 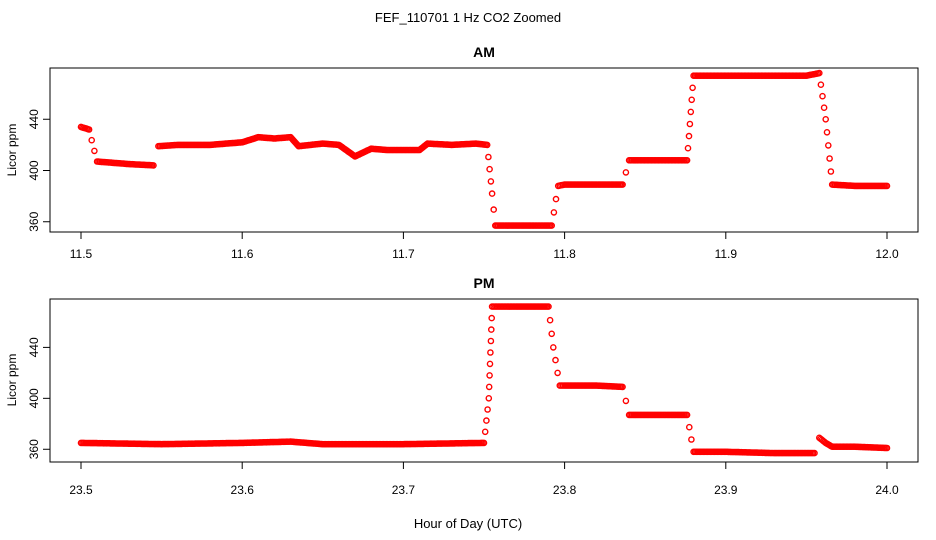 I want to click on x-tick-label: 11.7, so click(x=403, y=254).